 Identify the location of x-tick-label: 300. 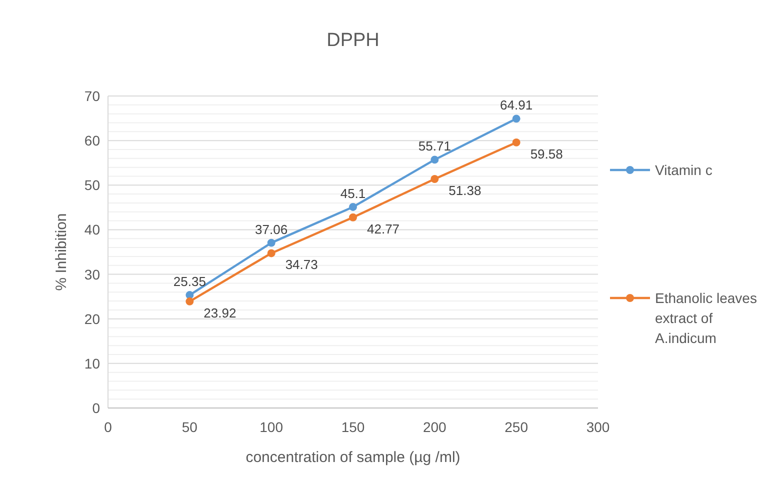
(598, 427).